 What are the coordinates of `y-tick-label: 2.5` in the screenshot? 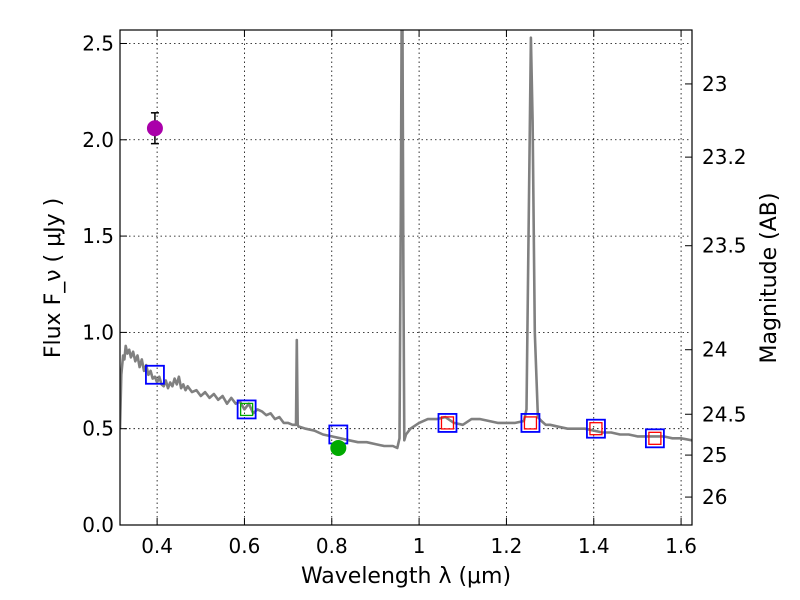 It's located at (98, 43).